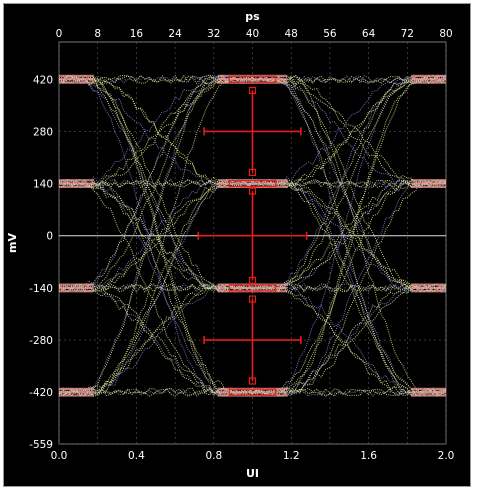 This screenshot has height=496, width=480. What do you see at coordinates (59, 456) in the screenshot?
I see `bottom-tick-label: 0.0` at bounding box center [59, 456].